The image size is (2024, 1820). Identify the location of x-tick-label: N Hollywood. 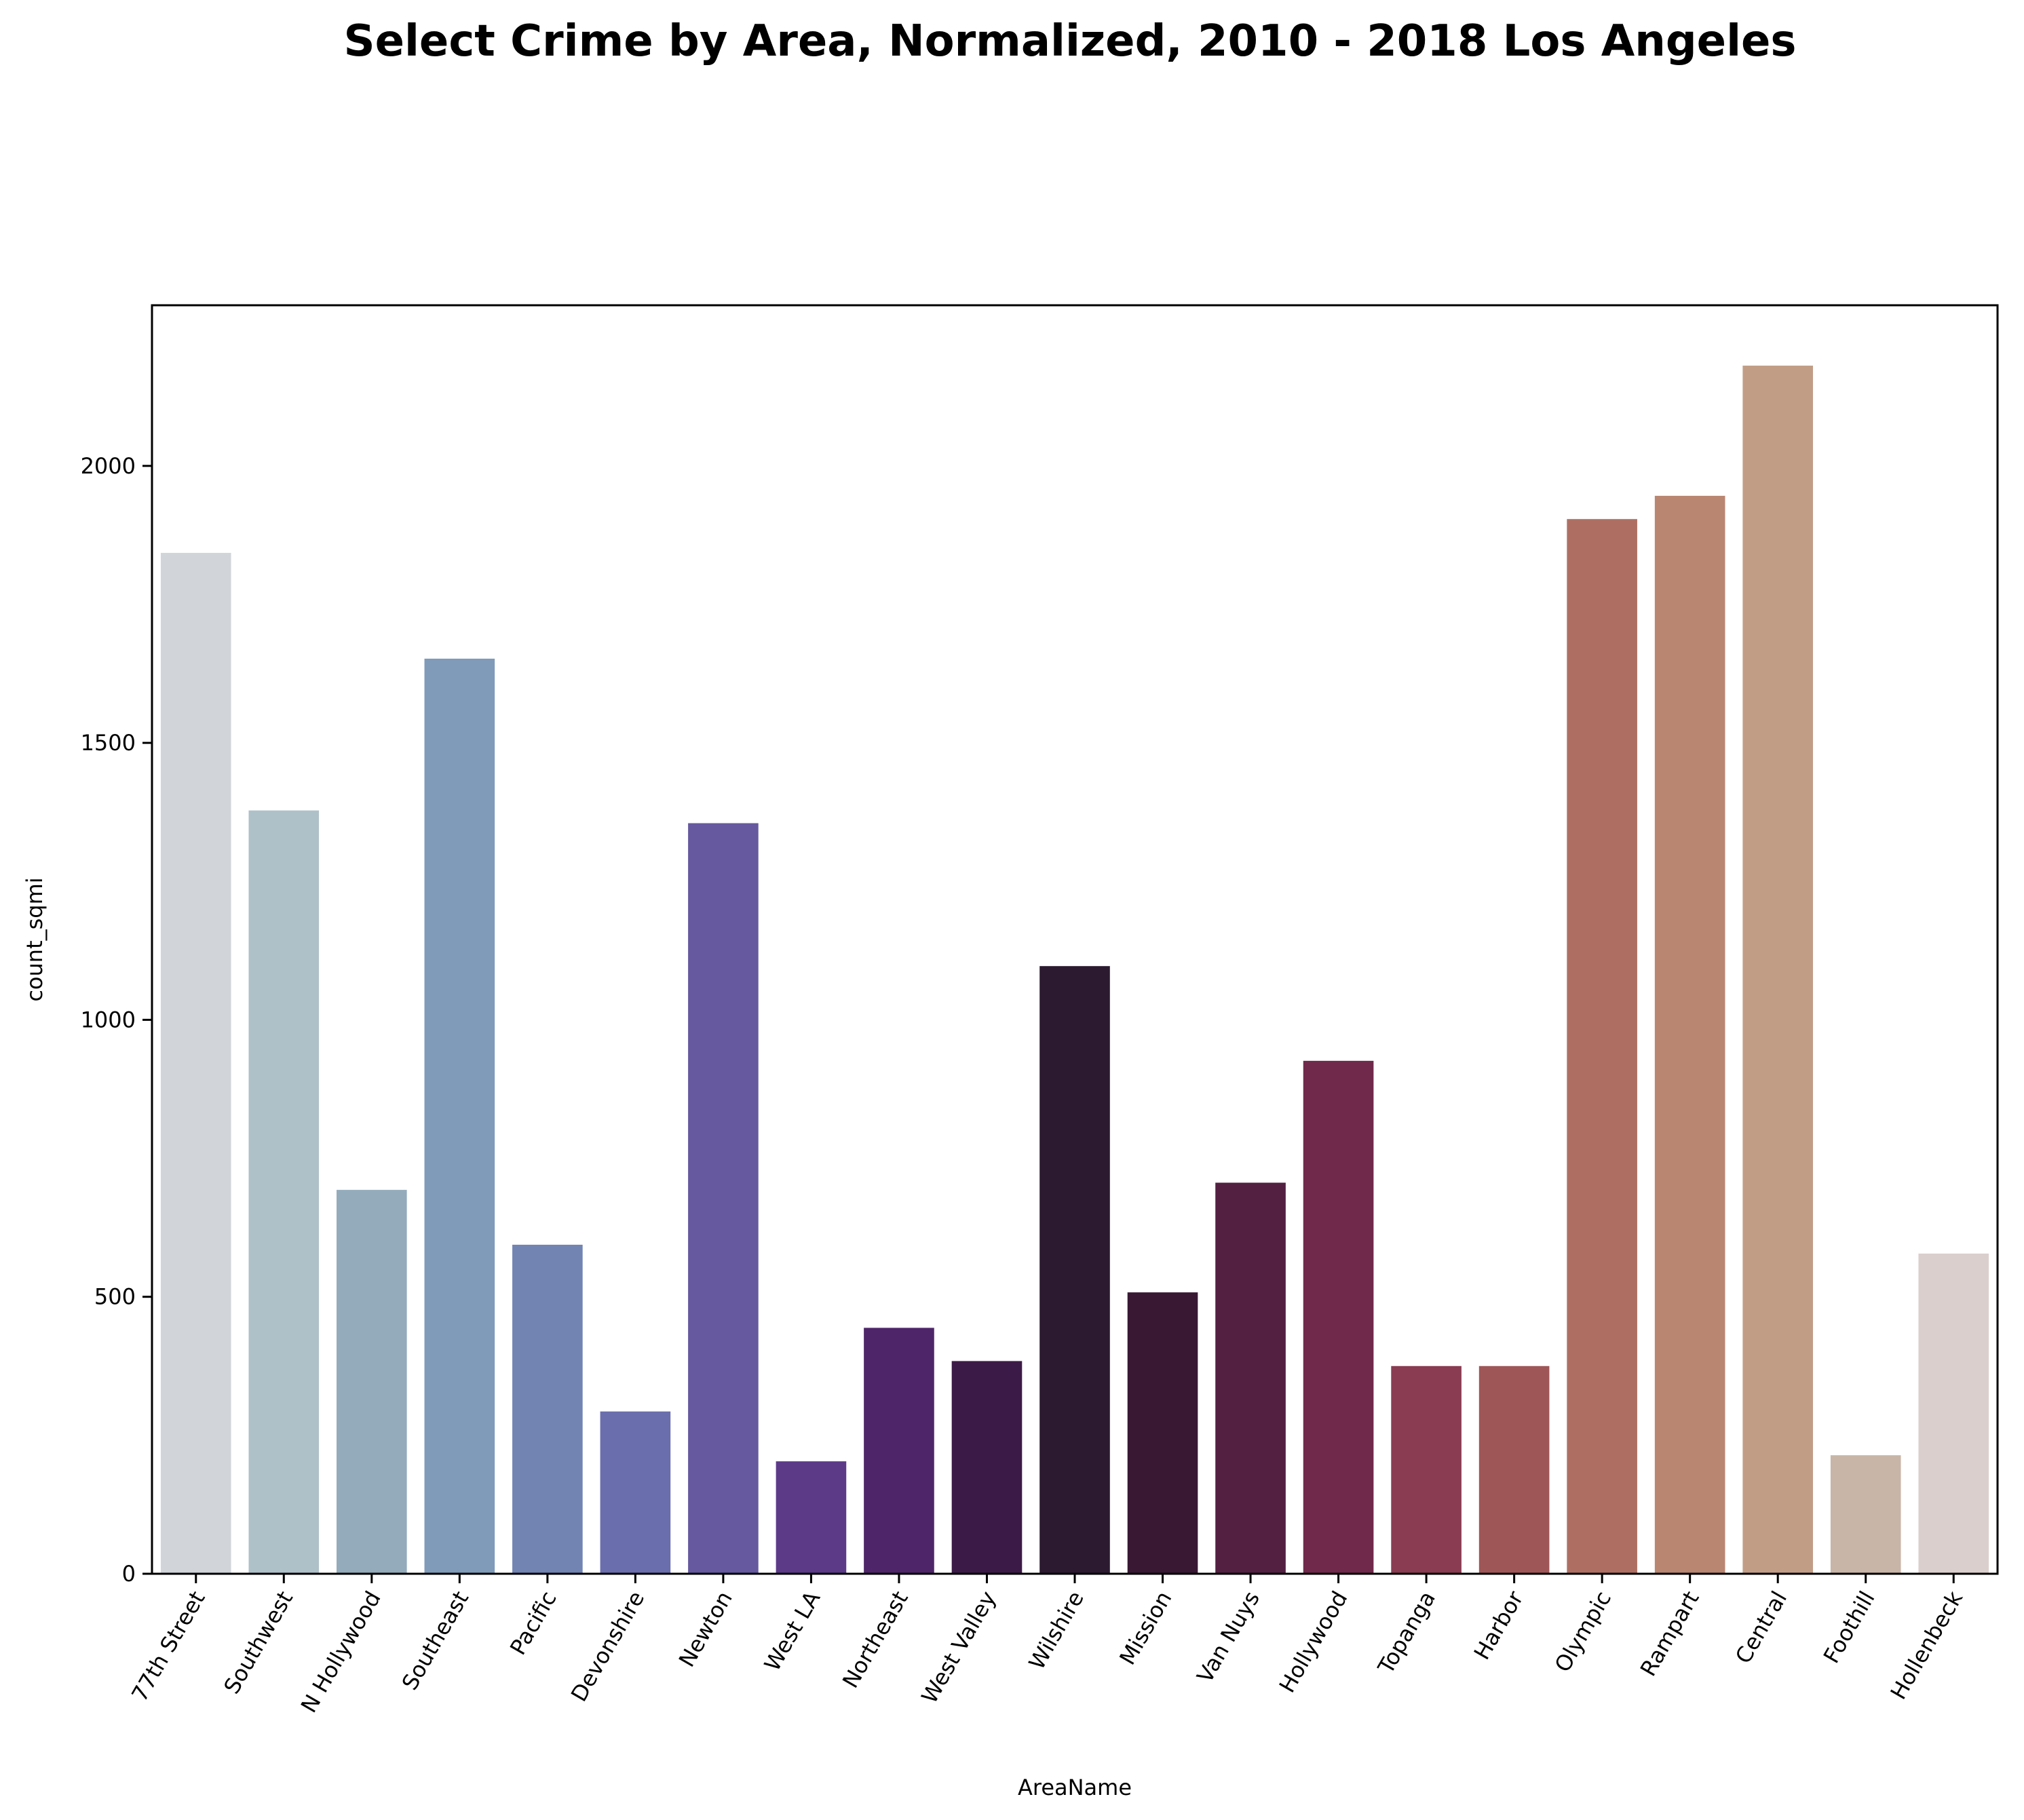
(341, 1652).